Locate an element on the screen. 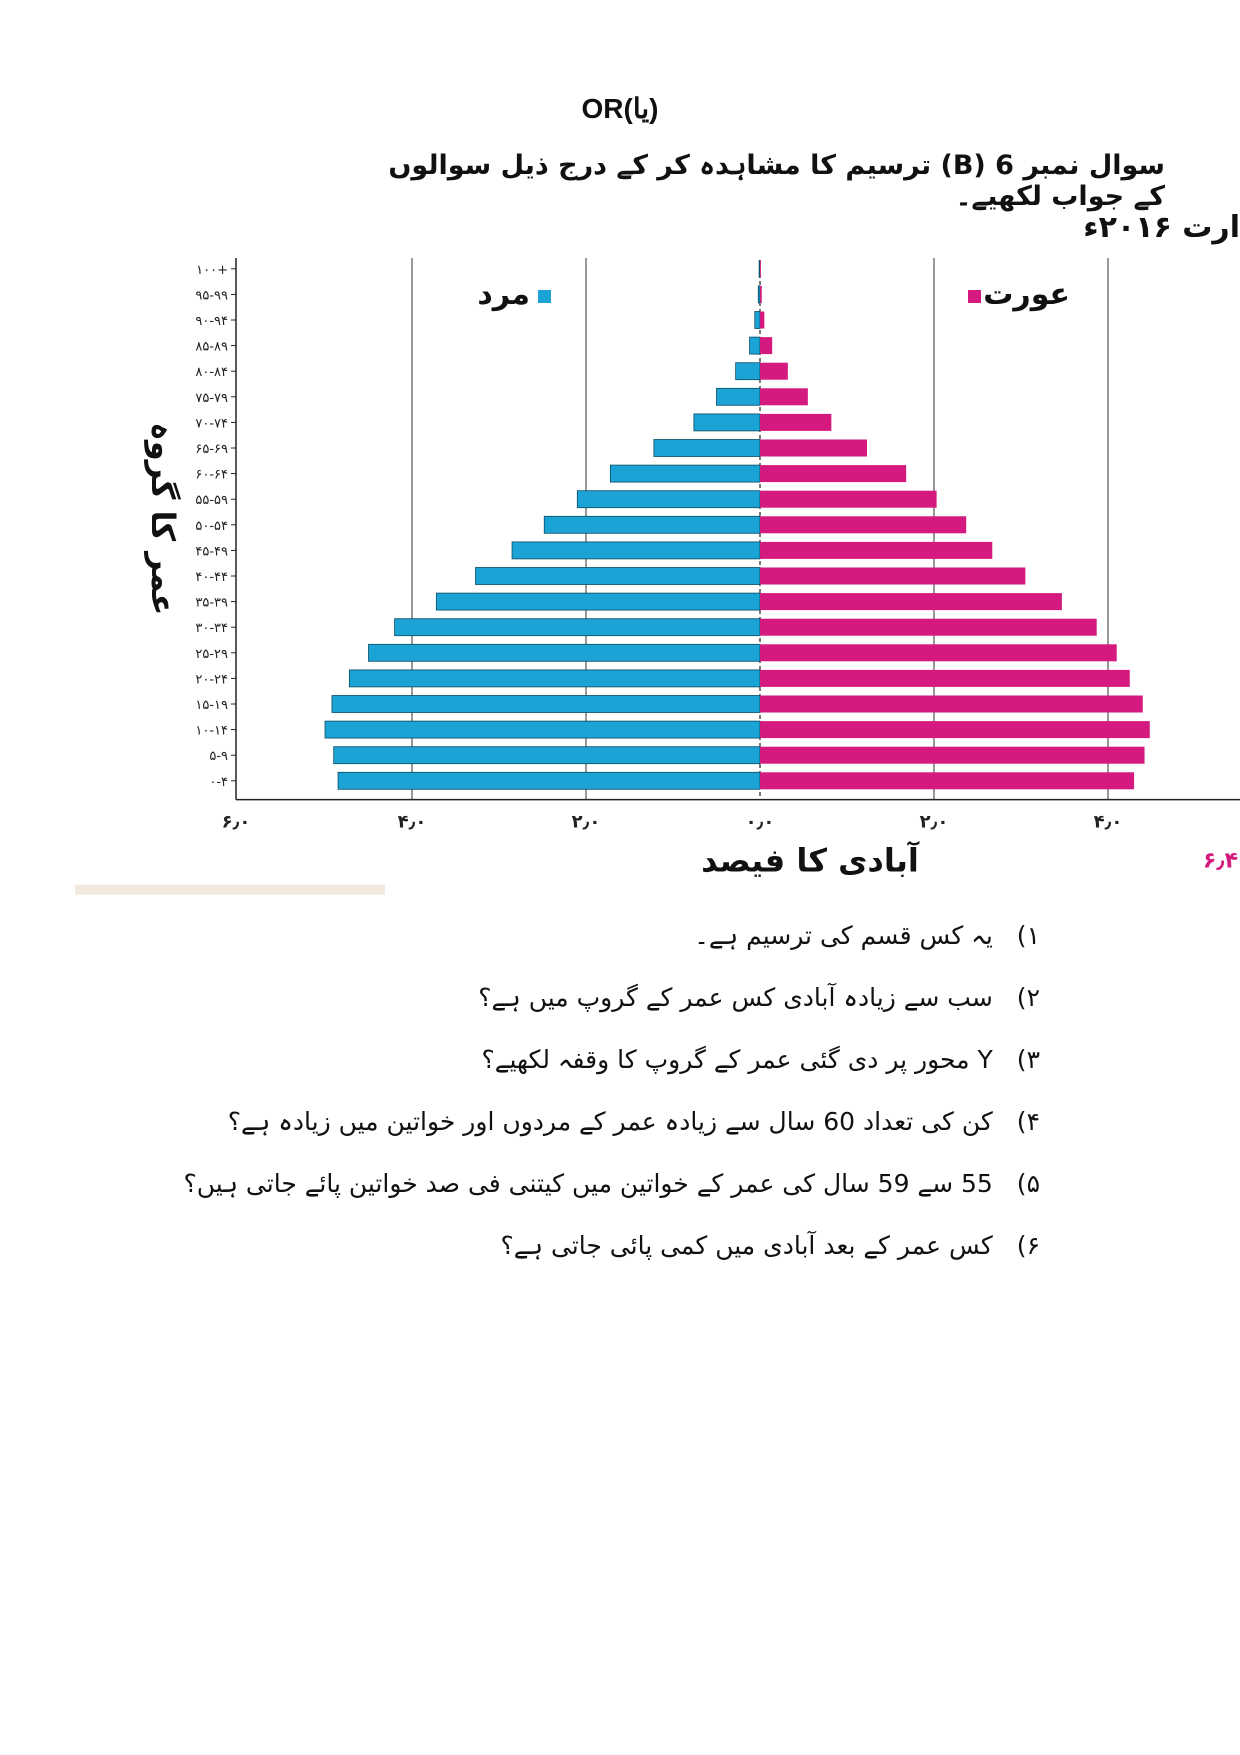 The image size is (1240, 1755). question-number: ۱) is located at coordinates (1028, 935).